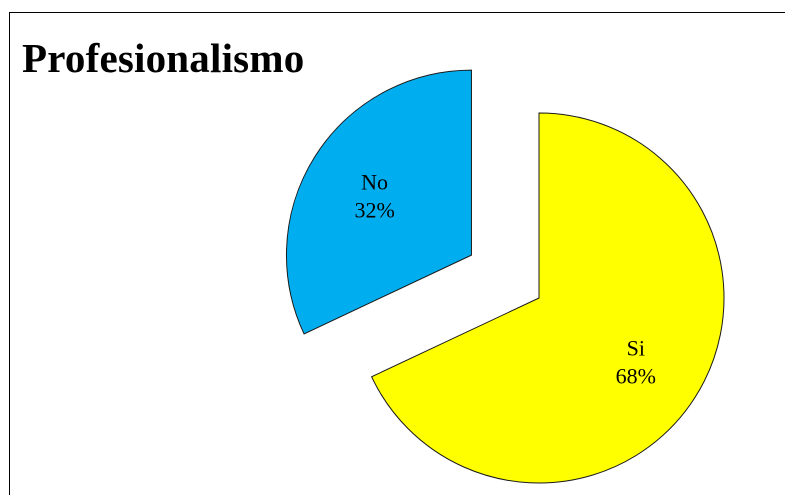 The width and height of the screenshot is (793, 495). I want to click on slice-category-label: Si, so click(636, 347).